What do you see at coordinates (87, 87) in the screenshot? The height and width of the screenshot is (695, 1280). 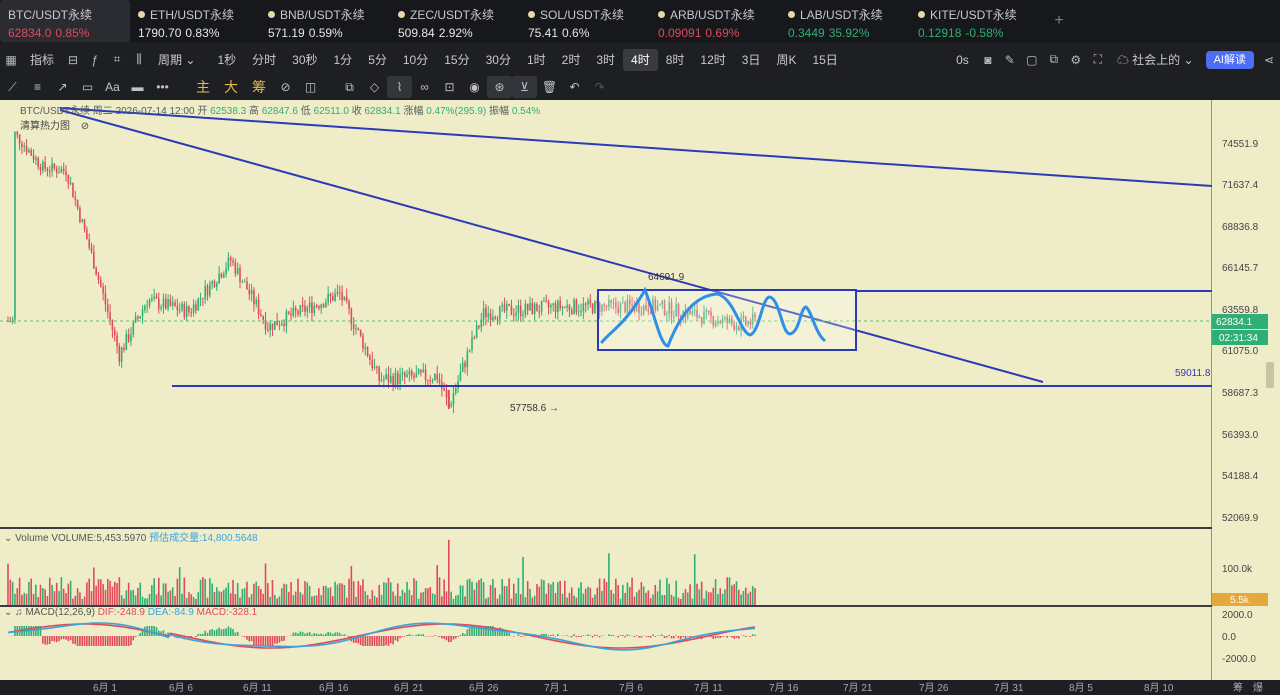 I see `rect-tool-icon: ▭` at bounding box center [87, 87].